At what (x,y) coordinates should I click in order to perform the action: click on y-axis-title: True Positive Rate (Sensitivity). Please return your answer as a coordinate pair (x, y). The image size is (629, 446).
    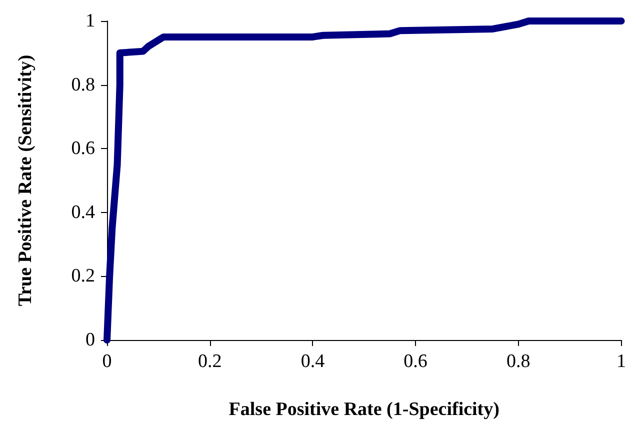
    Looking at the image, I should click on (25, 180).